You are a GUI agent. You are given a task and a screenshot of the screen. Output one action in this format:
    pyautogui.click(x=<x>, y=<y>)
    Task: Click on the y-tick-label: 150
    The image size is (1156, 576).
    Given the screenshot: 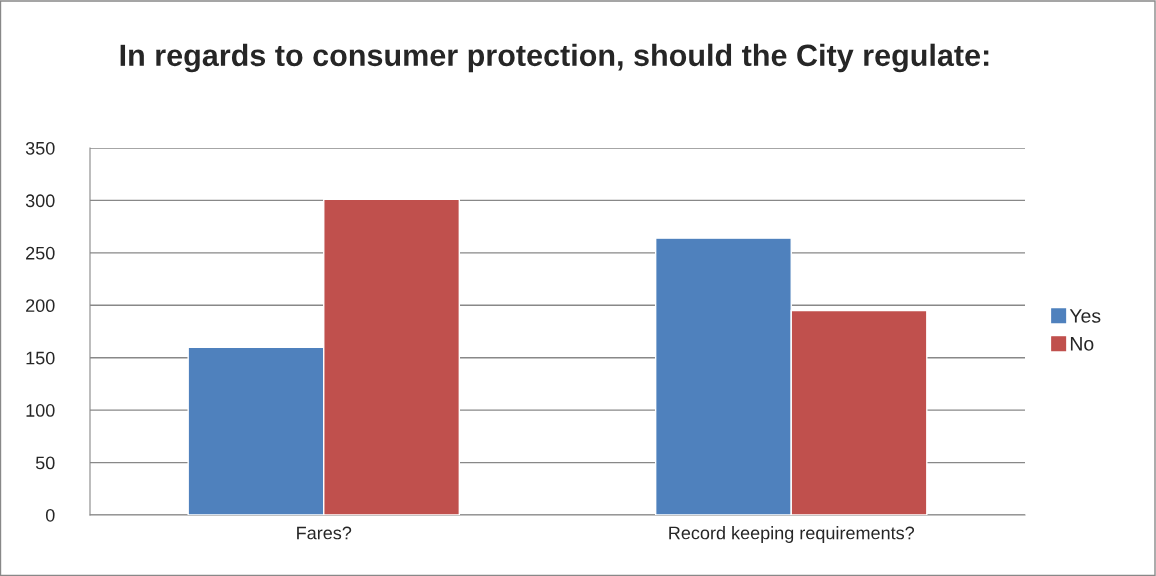 What is the action you would take?
    pyautogui.click(x=40, y=358)
    